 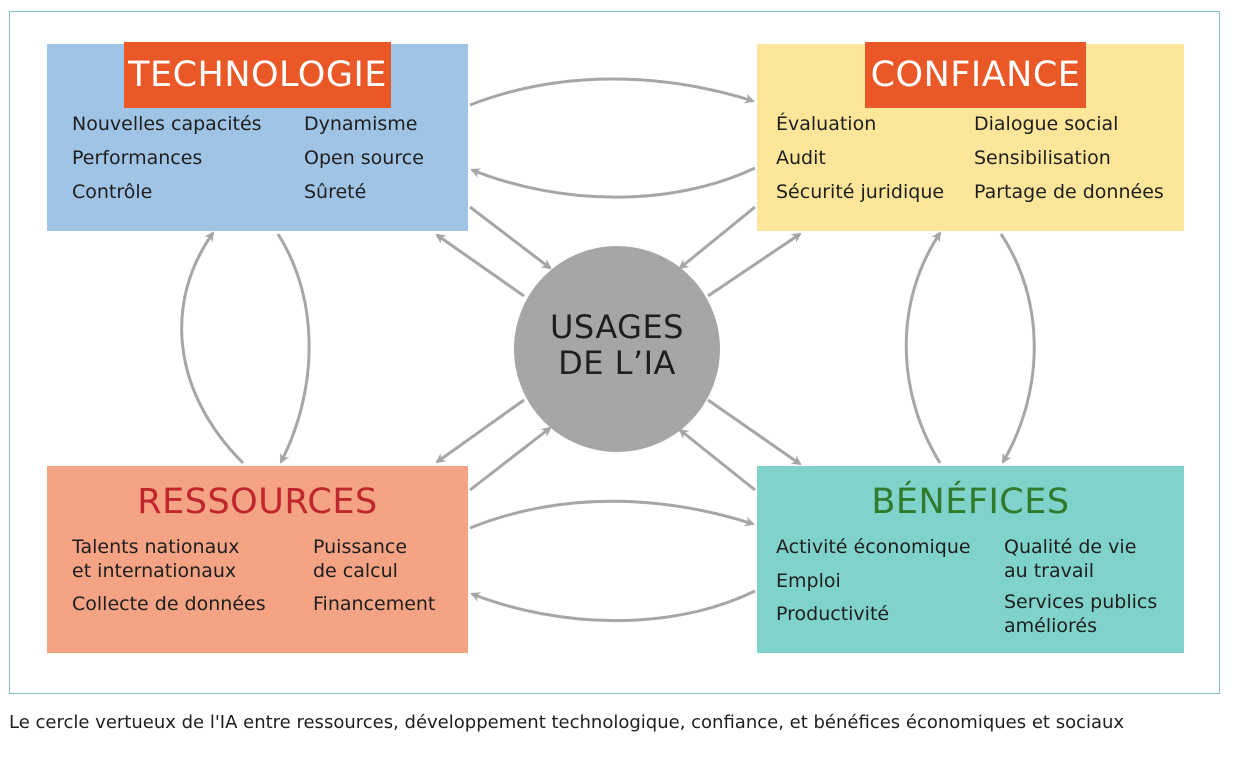 What do you see at coordinates (1081, 602) in the screenshot?
I see `benefices-item: Services publics` at bounding box center [1081, 602].